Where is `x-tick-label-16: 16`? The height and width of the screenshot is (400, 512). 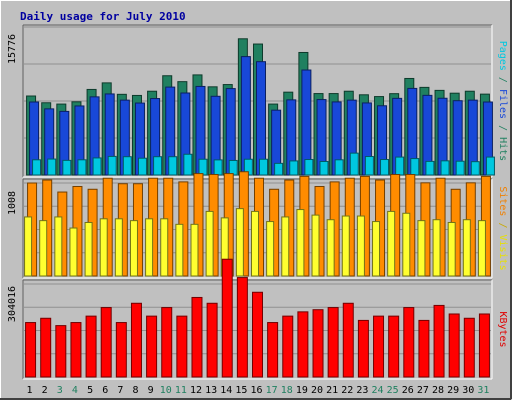
x-tick-label-16: 16 is located at coordinates (256, 390).